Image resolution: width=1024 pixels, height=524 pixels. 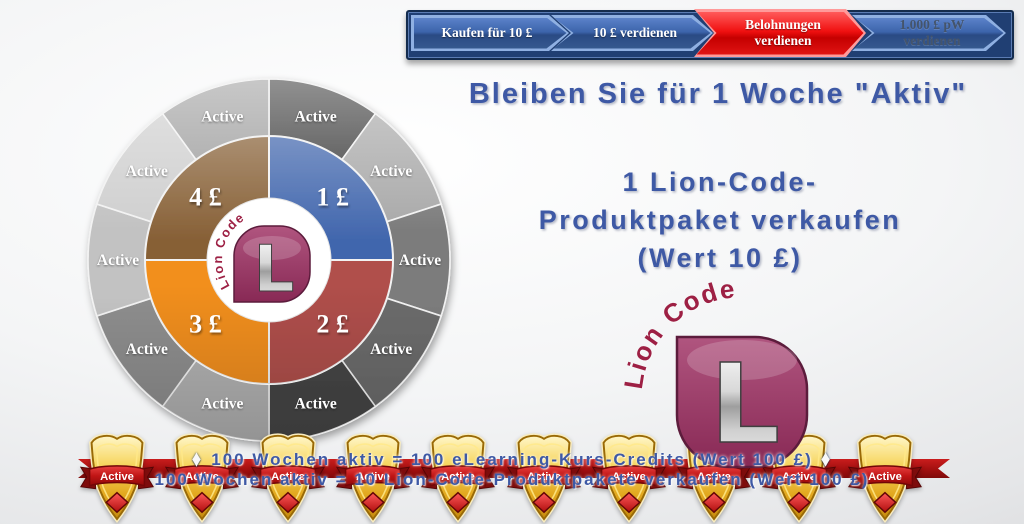 What do you see at coordinates (332, 324) in the screenshot?
I see `wheel-value-label: 2 £` at bounding box center [332, 324].